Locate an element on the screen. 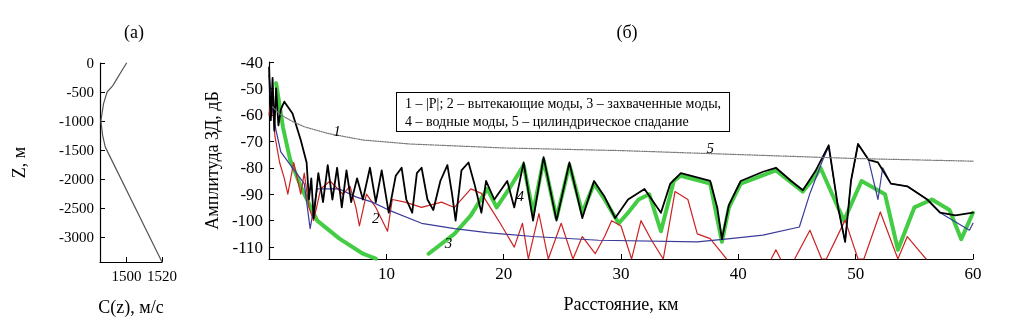 Image resolution: width=1029 pixels, height=328 pixels. annotation: 1 – |P|; 2 – вытекающие моды, 3 – захваченные моды, 4 – водные моды, 5 – цилиндрическое спадание is located at coordinates (563, 112).